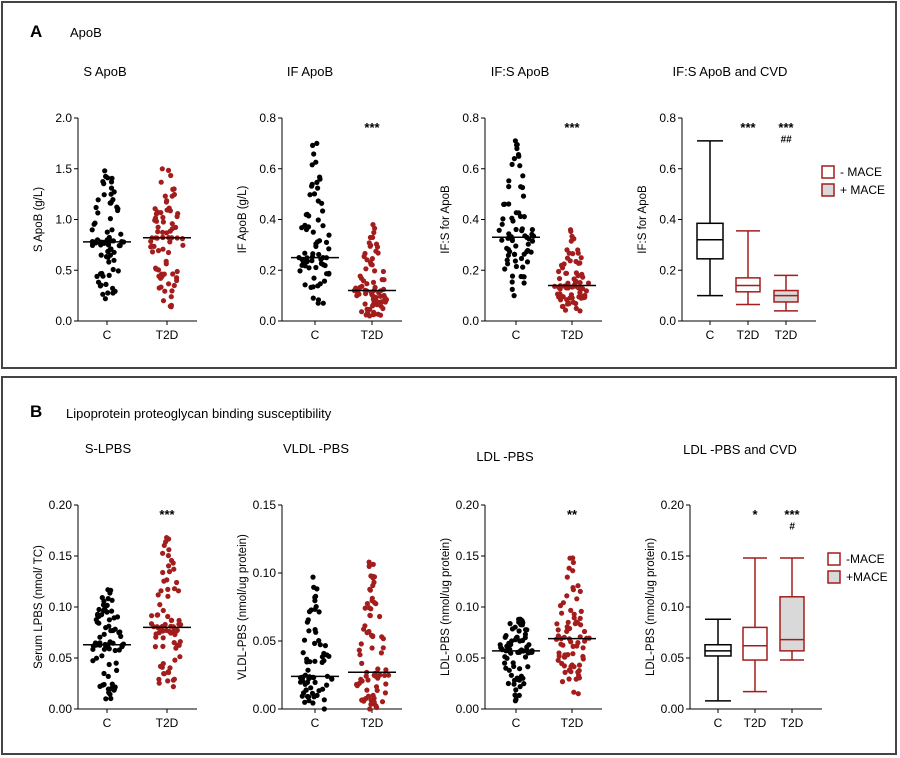 Image resolution: width=900 pixels, height=758 pixels. Describe the element at coordinates (243, 219) in the screenshot. I see `y-axis-label: IF ApoB (g/L)` at that location.